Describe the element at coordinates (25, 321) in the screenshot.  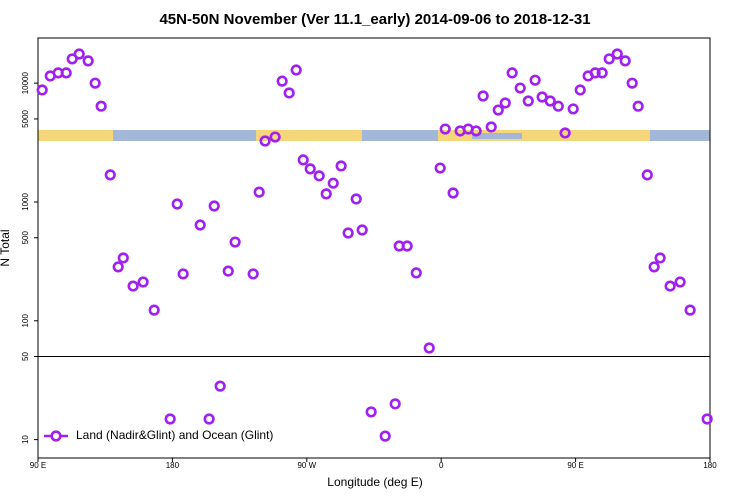
I see `y-tick-label: 100` at that location.